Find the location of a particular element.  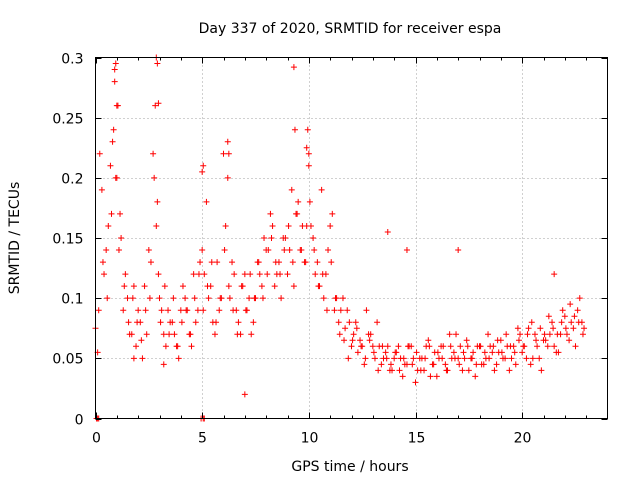

x-tick-label: 10 is located at coordinates (310, 439).